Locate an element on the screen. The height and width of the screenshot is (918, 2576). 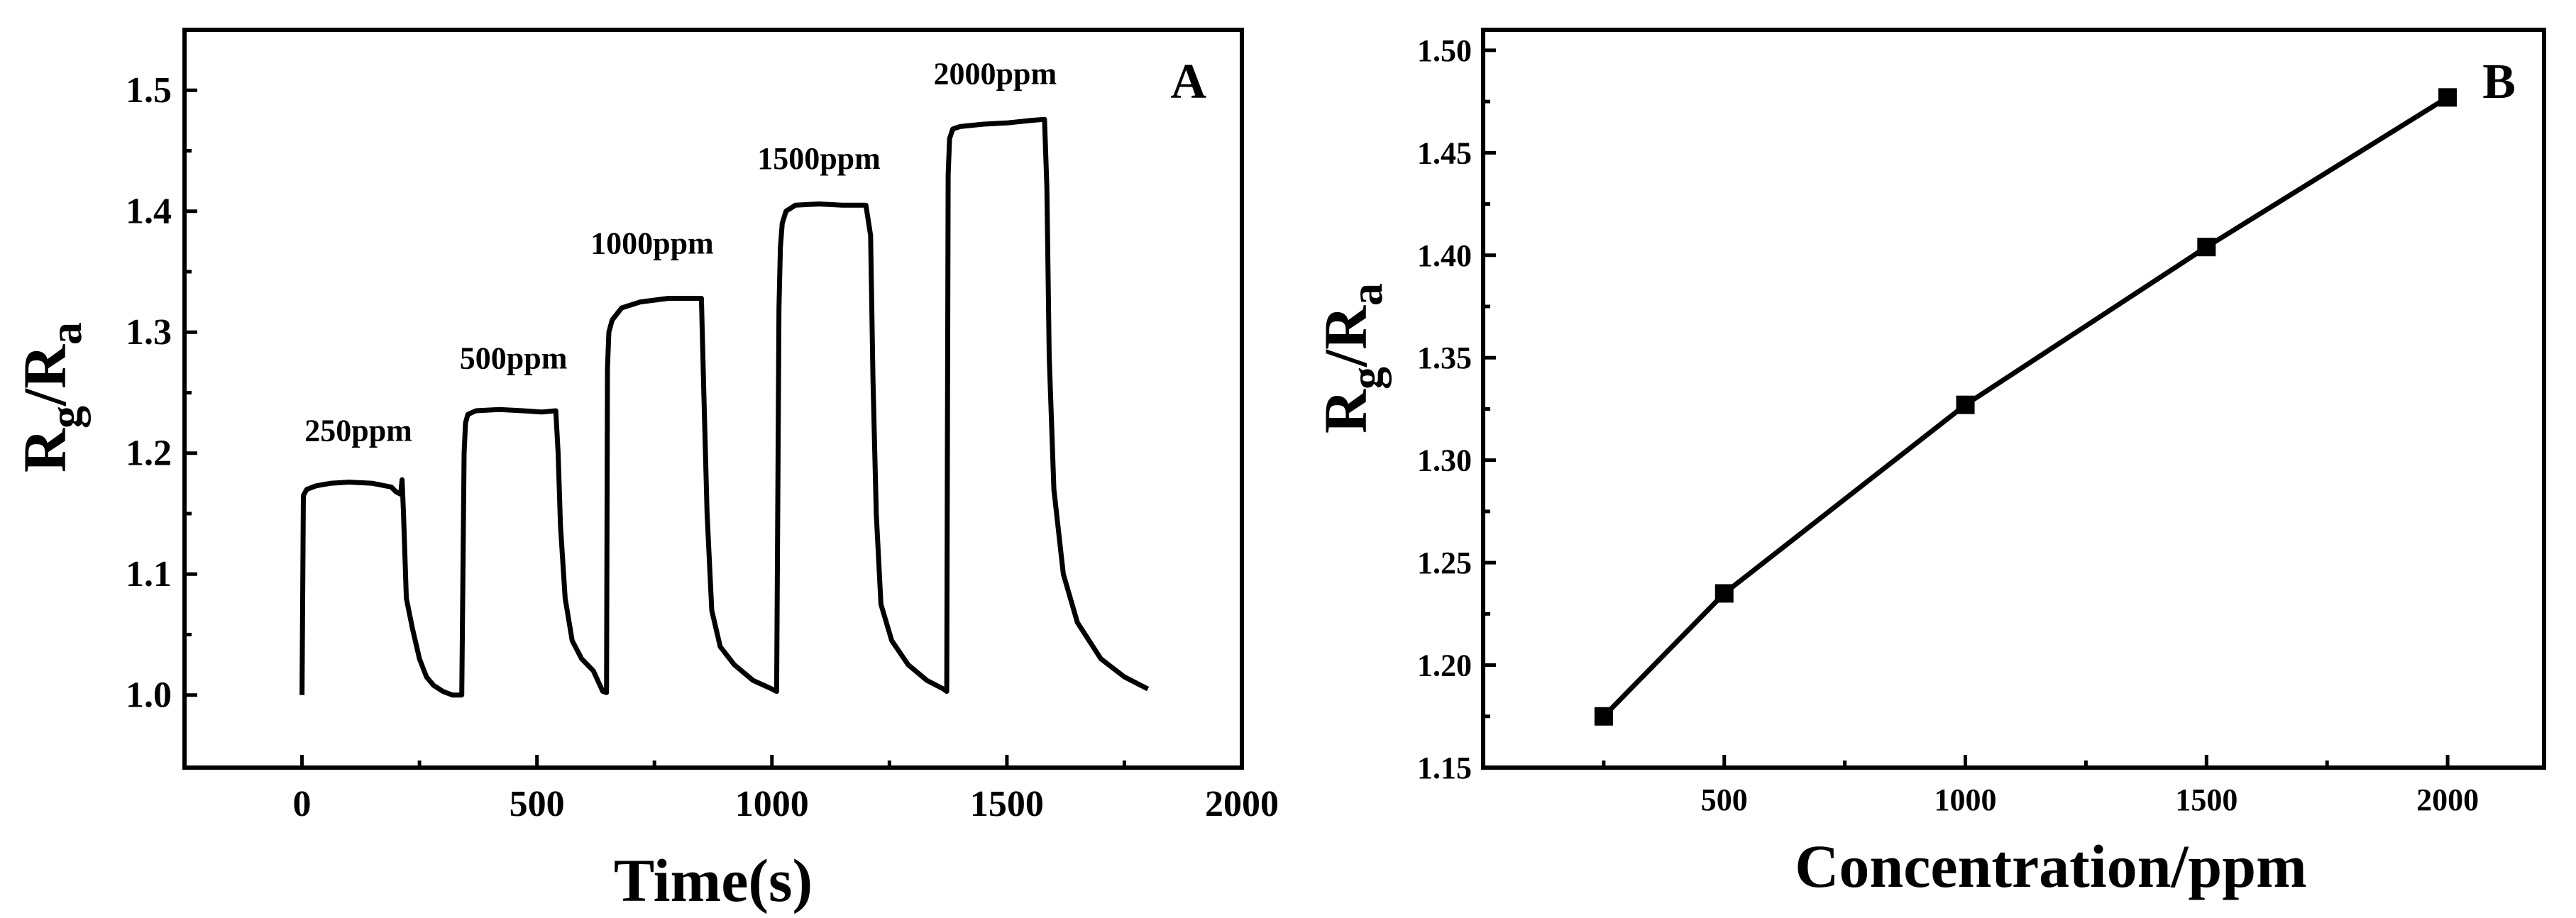
chart-a-y-title-sub-g: g is located at coordinates (65, 417).